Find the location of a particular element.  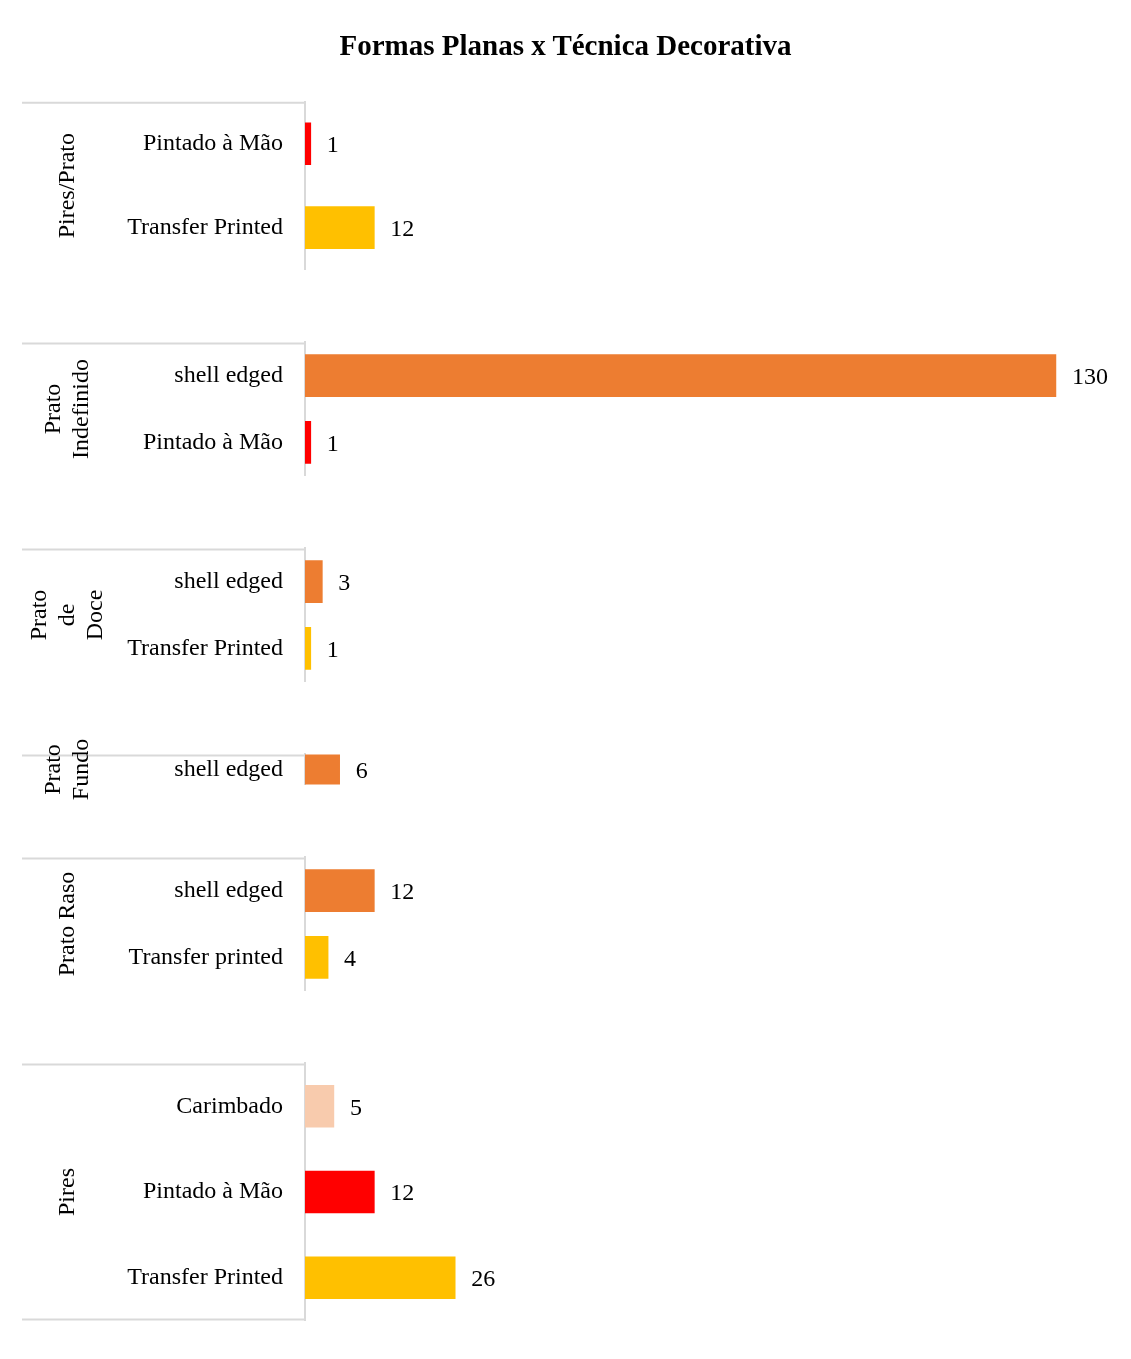

y-tick-label: Transfer printed is located at coordinates (205, 955).